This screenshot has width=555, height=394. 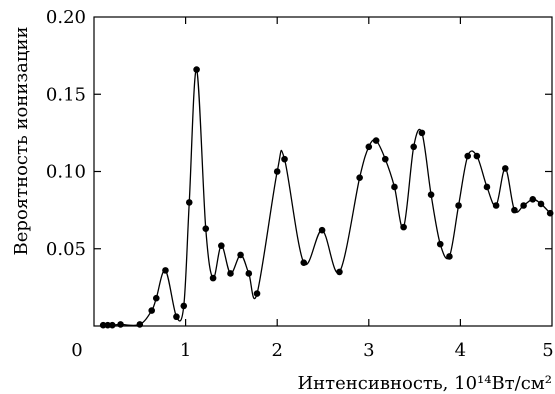 I want to click on x-axis-label: Интенсивность, 10¹⁴Вт/см², so click(x=424, y=383).